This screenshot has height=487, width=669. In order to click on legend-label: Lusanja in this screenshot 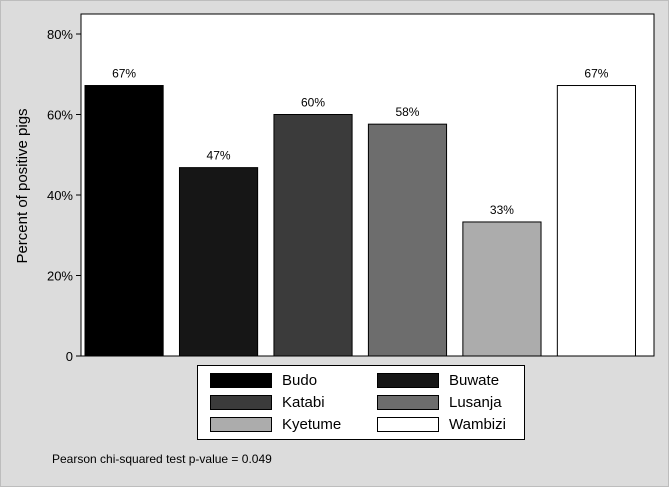, I will do `click(475, 402)`.